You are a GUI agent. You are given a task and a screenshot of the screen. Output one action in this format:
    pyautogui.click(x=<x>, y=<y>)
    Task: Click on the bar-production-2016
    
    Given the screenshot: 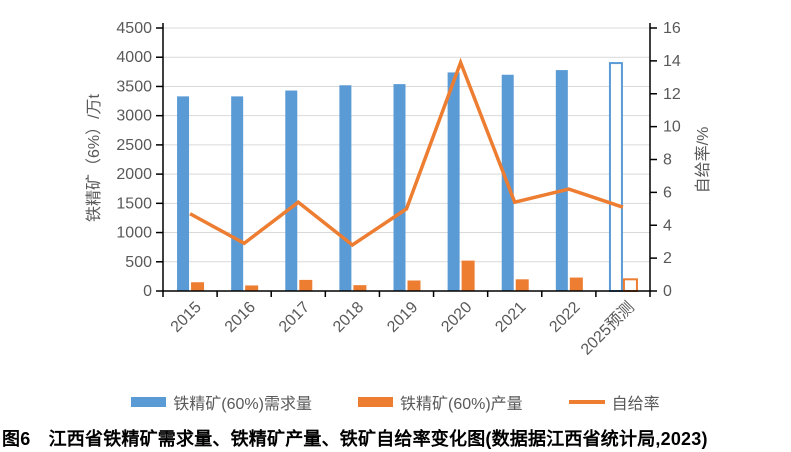 What is the action you would take?
    pyautogui.click(x=252, y=288)
    